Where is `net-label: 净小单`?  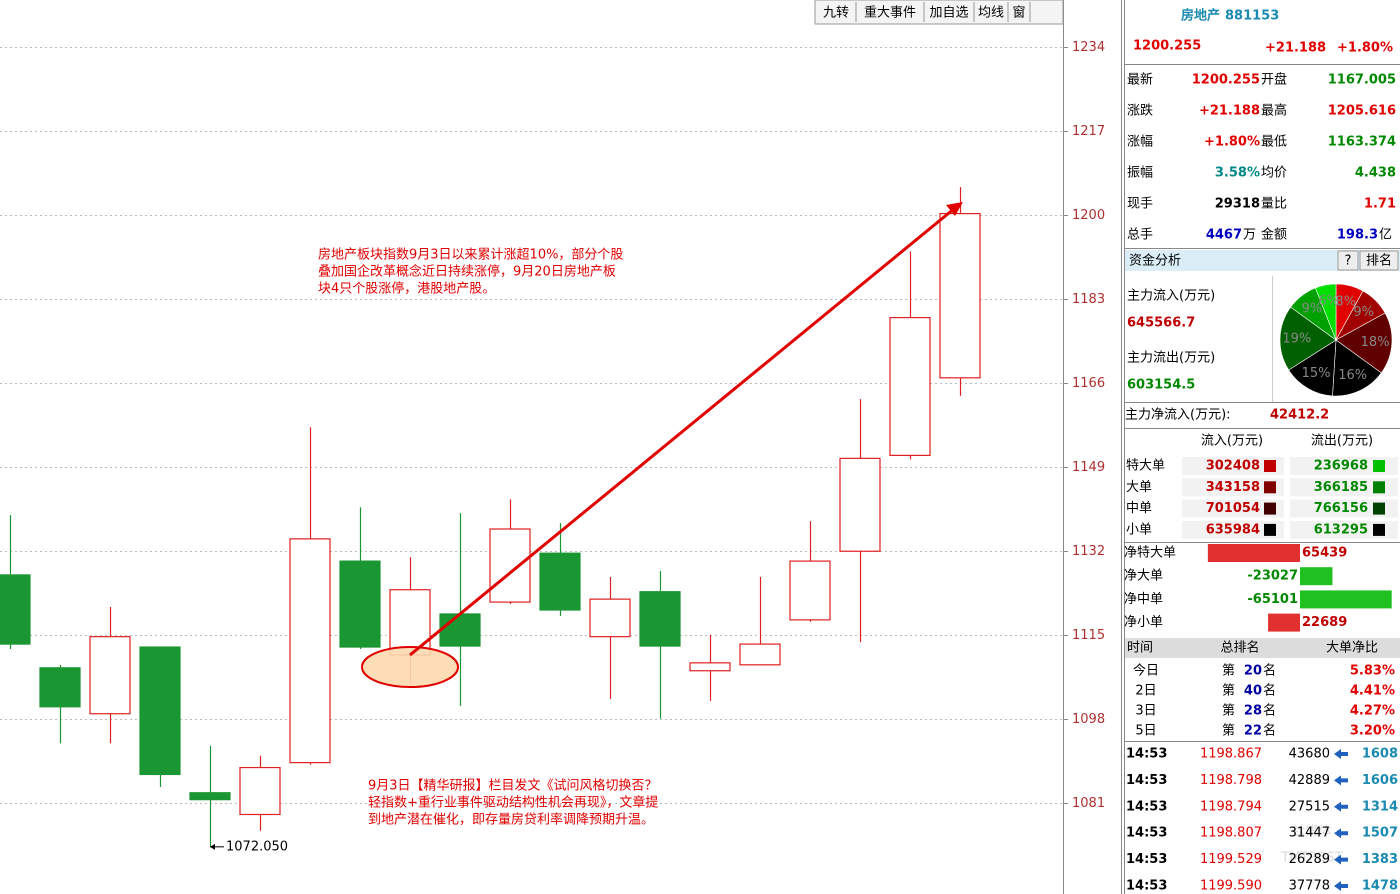 net-label: 净小单 is located at coordinates (1143, 622).